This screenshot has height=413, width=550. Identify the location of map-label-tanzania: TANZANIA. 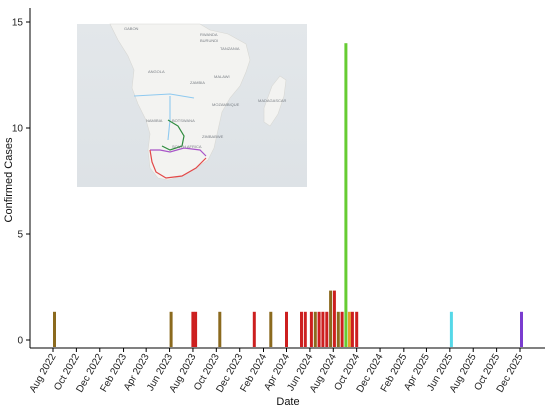
(230, 48).